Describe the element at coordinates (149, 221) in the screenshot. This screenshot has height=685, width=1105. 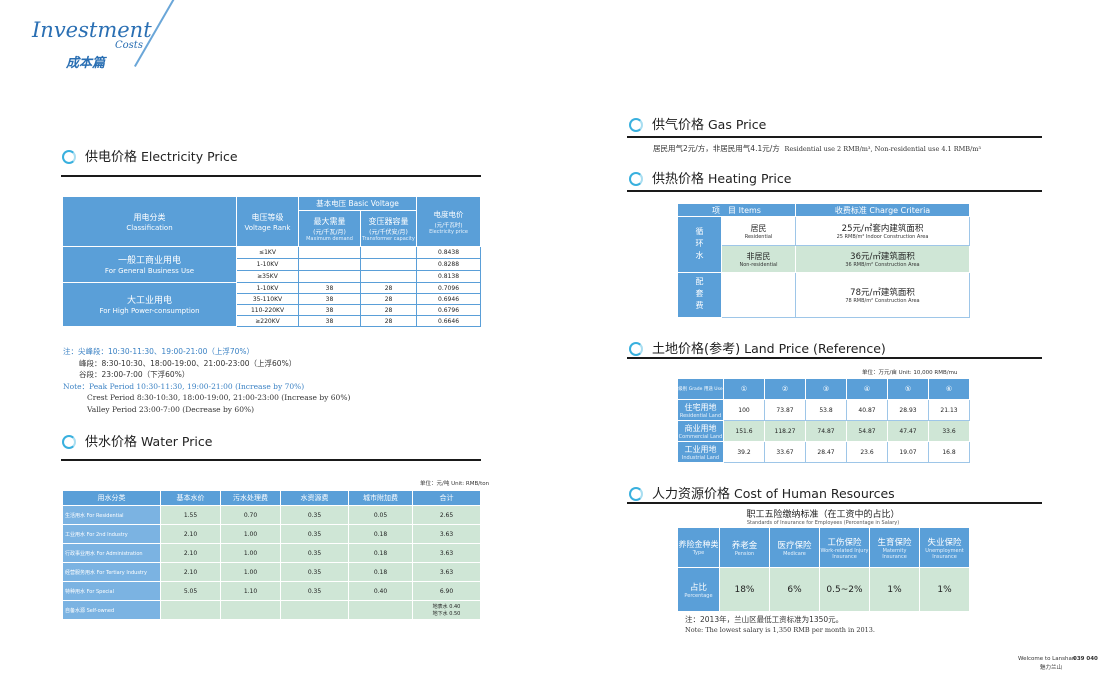
I see `elec-header-class: 用电分类 Classification` at that location.